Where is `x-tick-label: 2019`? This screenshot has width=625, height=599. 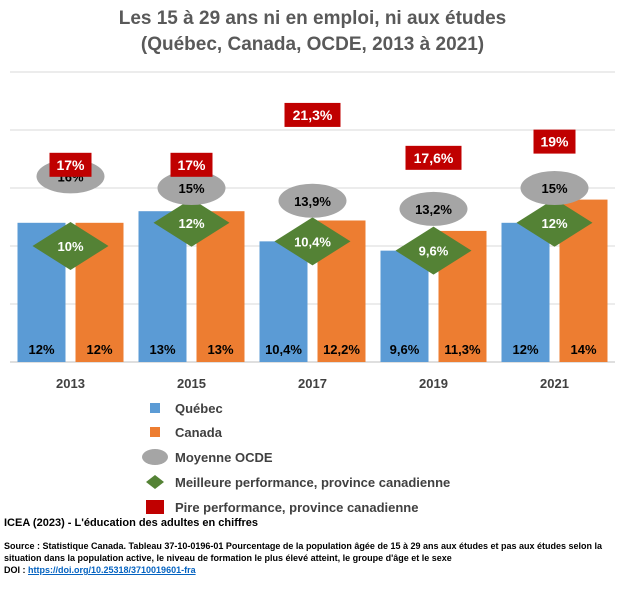 x-tick-label: 2019 is located at coordinates (433, 383).